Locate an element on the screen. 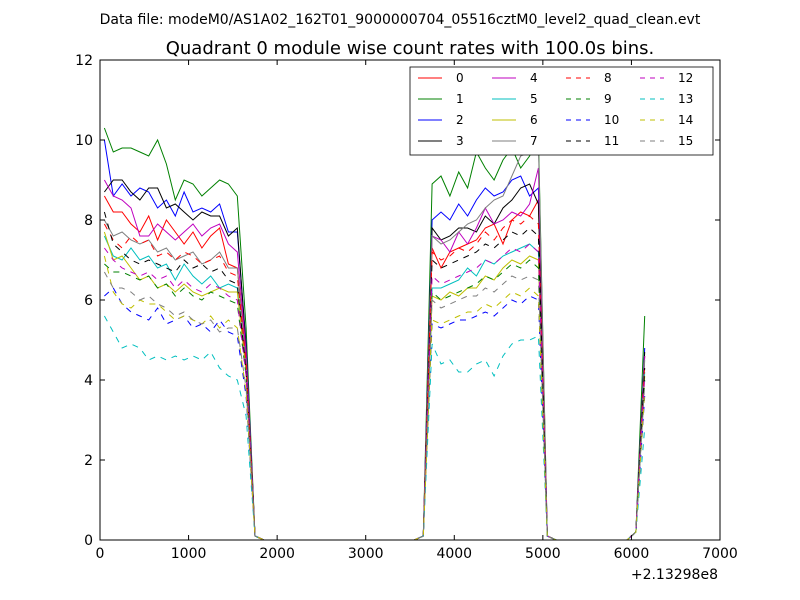  x-tick-label: 3000 is located at coordinates (366, 554).